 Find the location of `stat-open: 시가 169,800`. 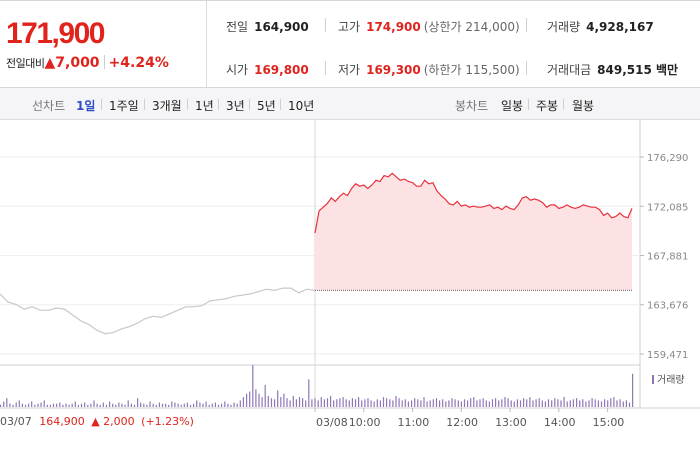

stat-open: 시가 169,800 is located at coordinates (267, 69).